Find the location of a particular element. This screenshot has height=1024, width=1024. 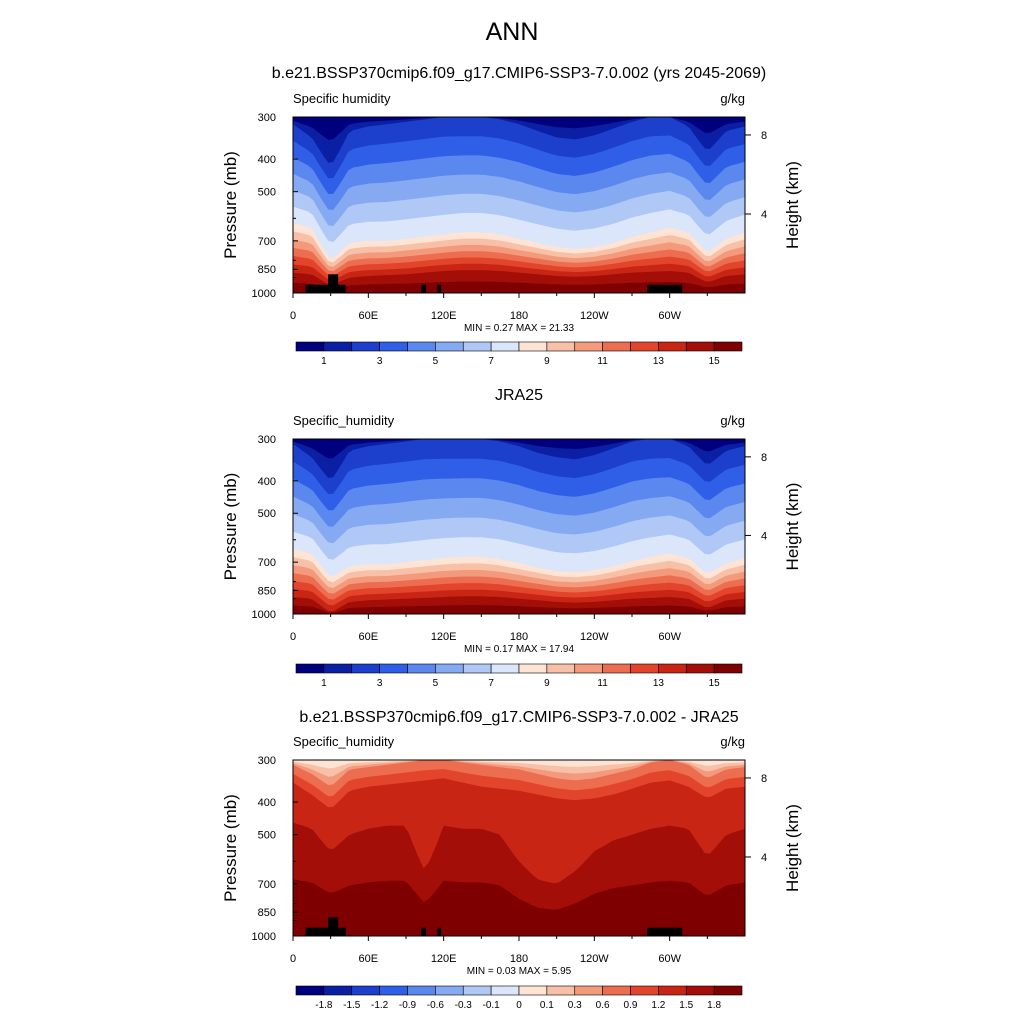

panel-title: JRA25 is located at coordinates (519, 395).